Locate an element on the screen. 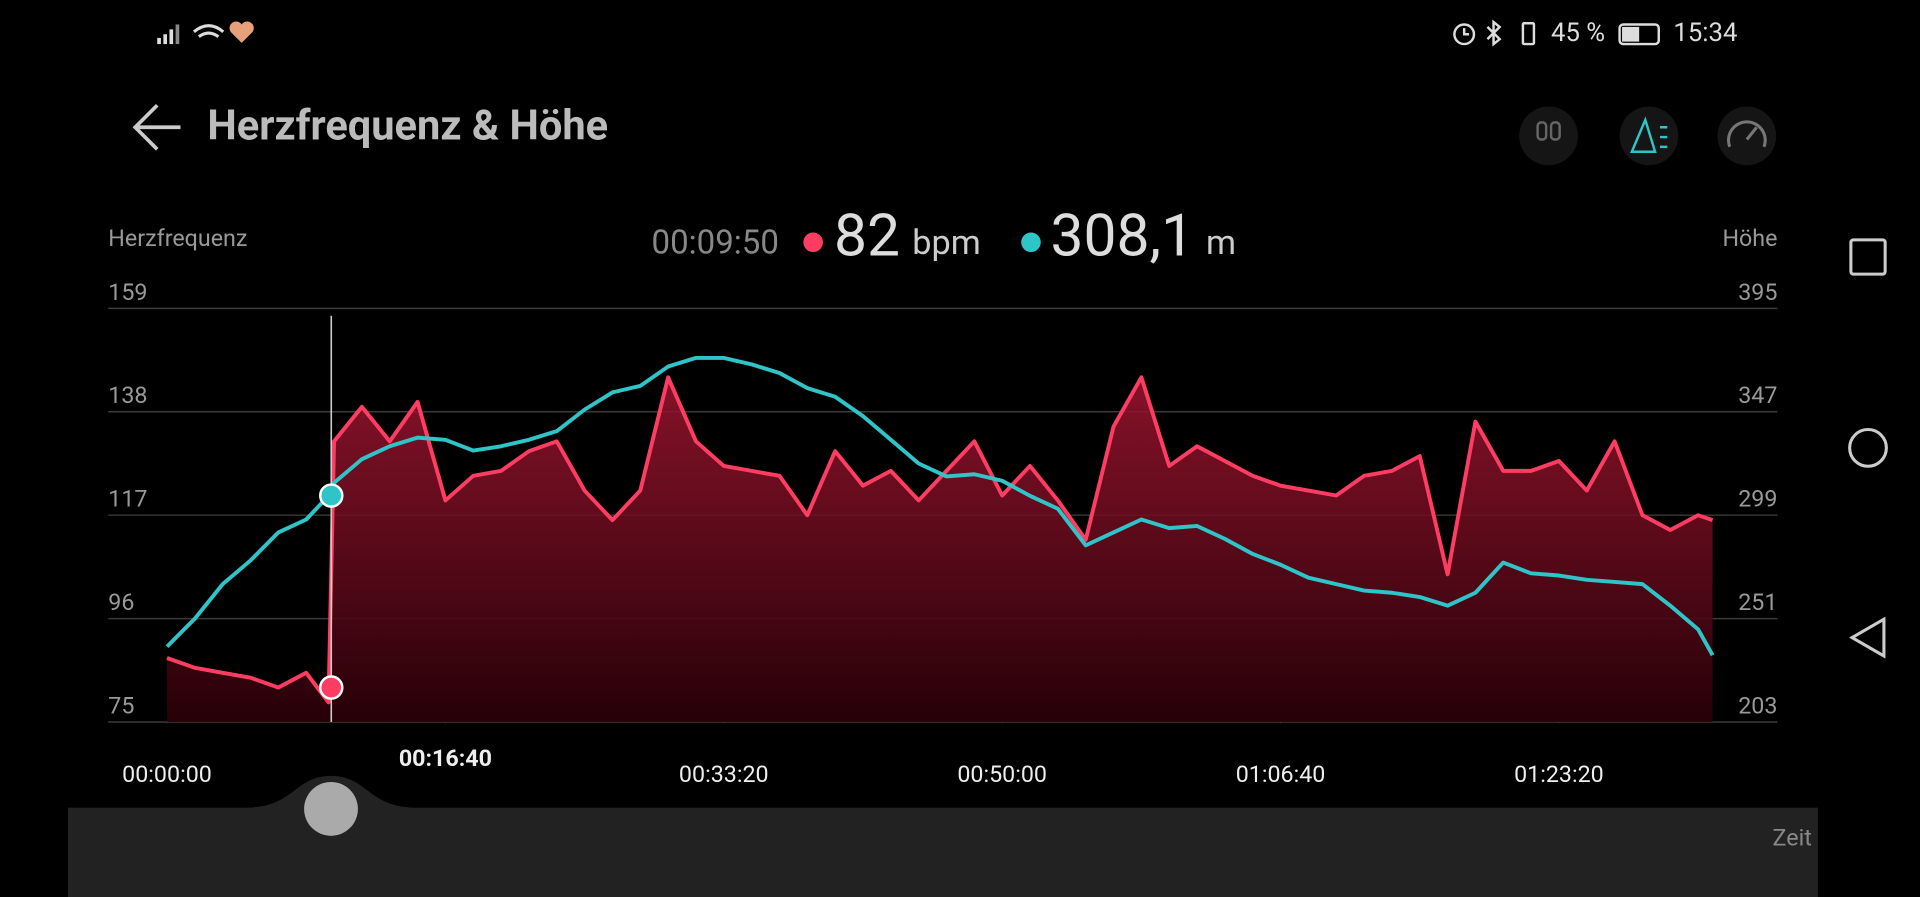  altitude-unit: m is located at coordinates (1221, 243).